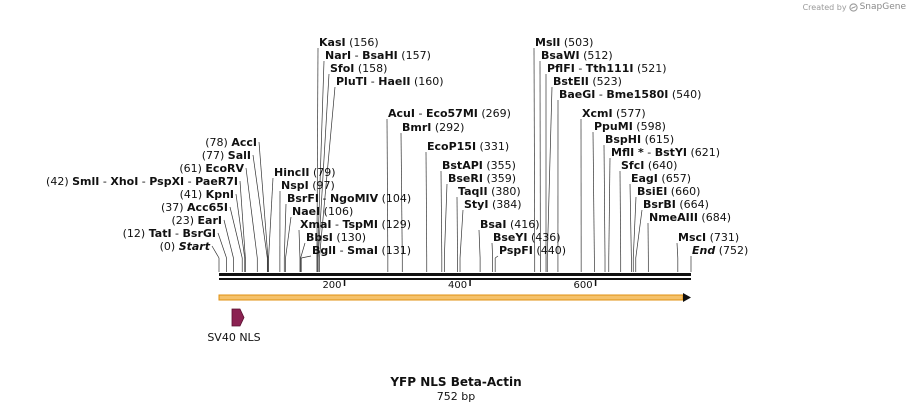  Describe the element at coordinates (355, 224) in the screenshot. I see `site-label-right: XmaI - TspMI (129)` at that location.